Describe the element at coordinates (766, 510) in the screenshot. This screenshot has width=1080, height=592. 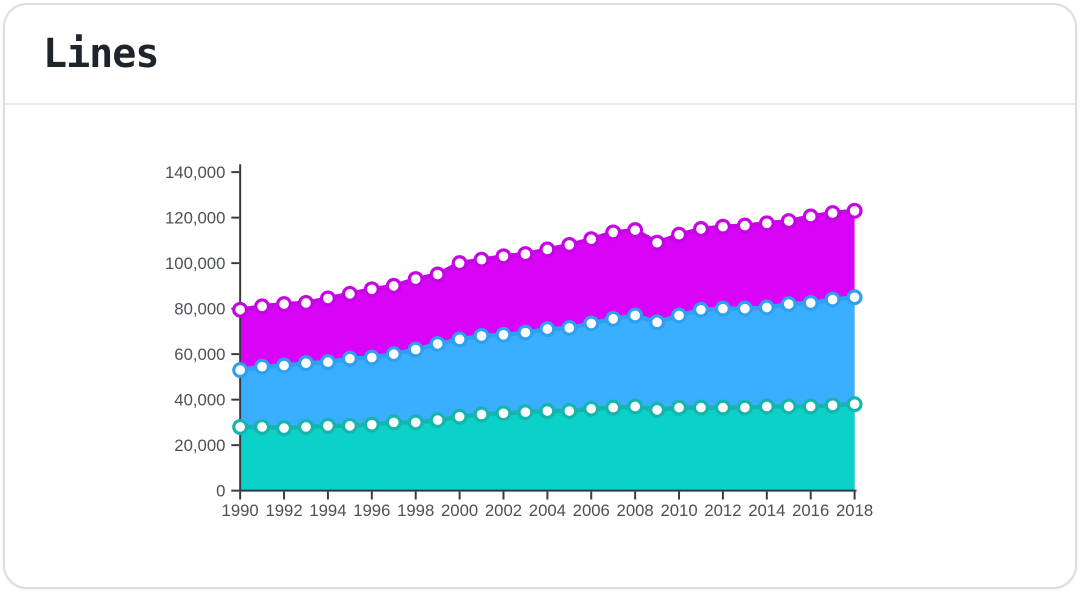
I see `x-tick-label: 2014` at that location.